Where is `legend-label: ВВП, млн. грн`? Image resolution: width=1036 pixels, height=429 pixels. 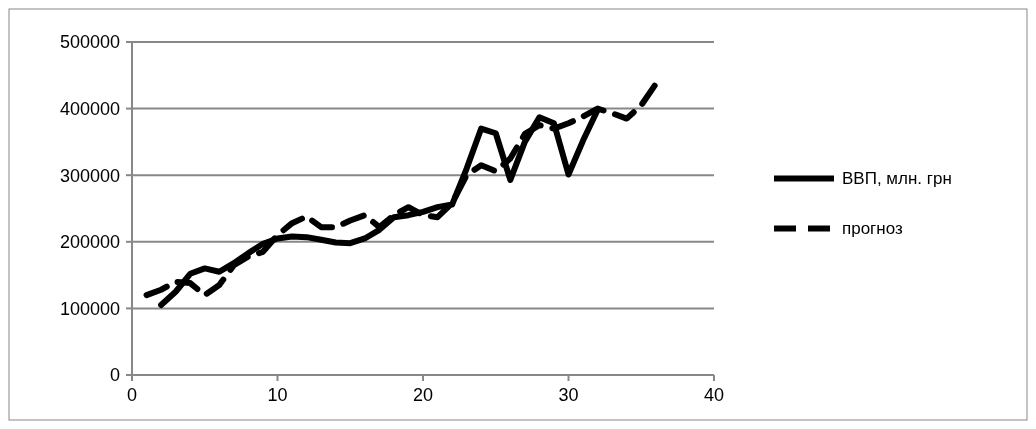 legend-label: ВВП, млн. грн is located at coordinates (897, 179).